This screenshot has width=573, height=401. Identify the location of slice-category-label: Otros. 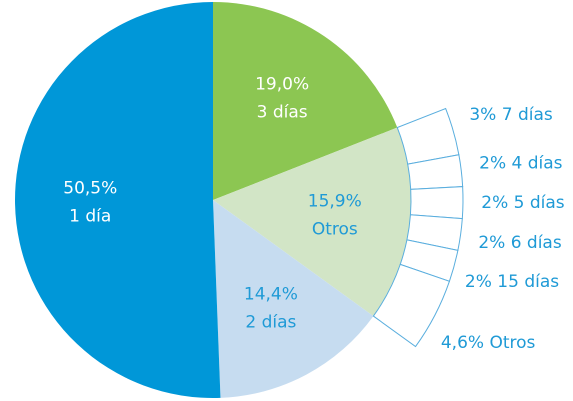
(335, 229).